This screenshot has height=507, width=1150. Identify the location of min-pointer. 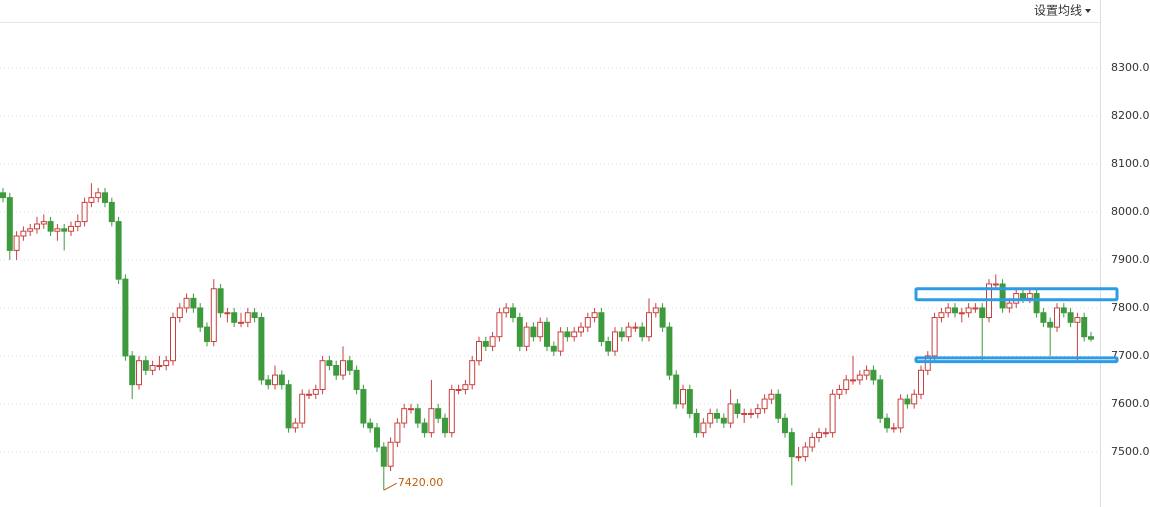
(390, 486).